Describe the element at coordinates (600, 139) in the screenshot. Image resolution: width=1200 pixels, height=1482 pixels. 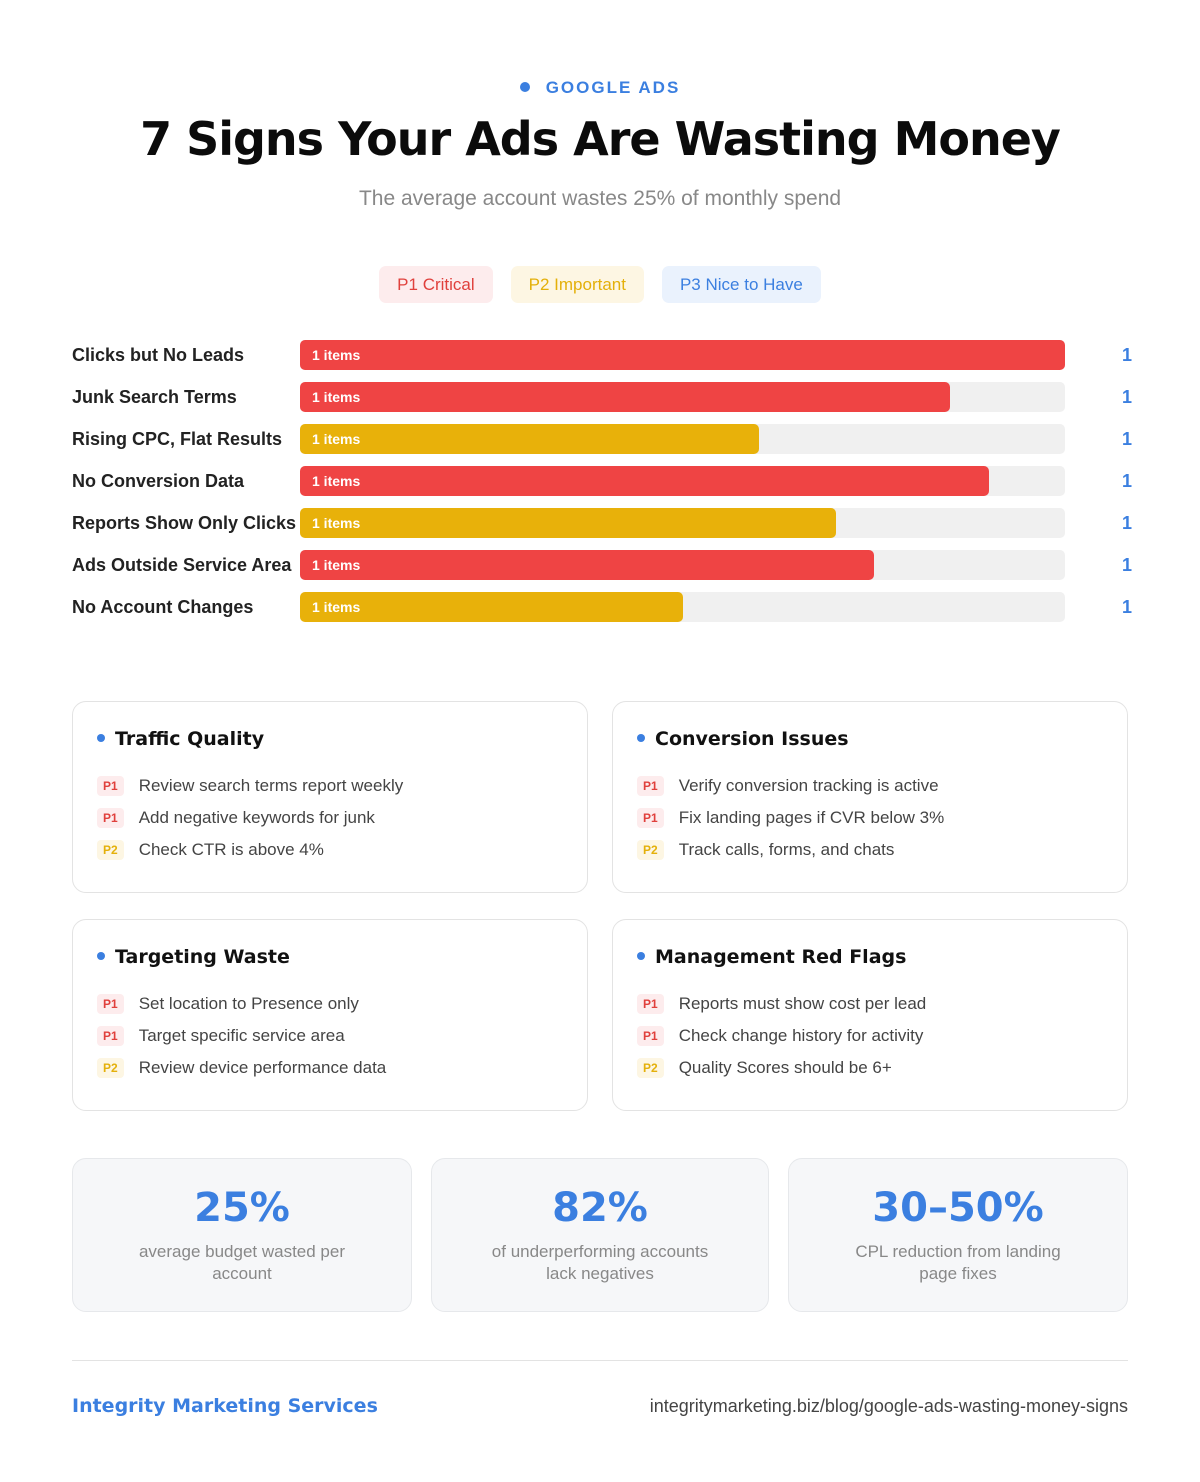
I see `title: 7 Signs Your Ads Are Wasting Money` at that location.